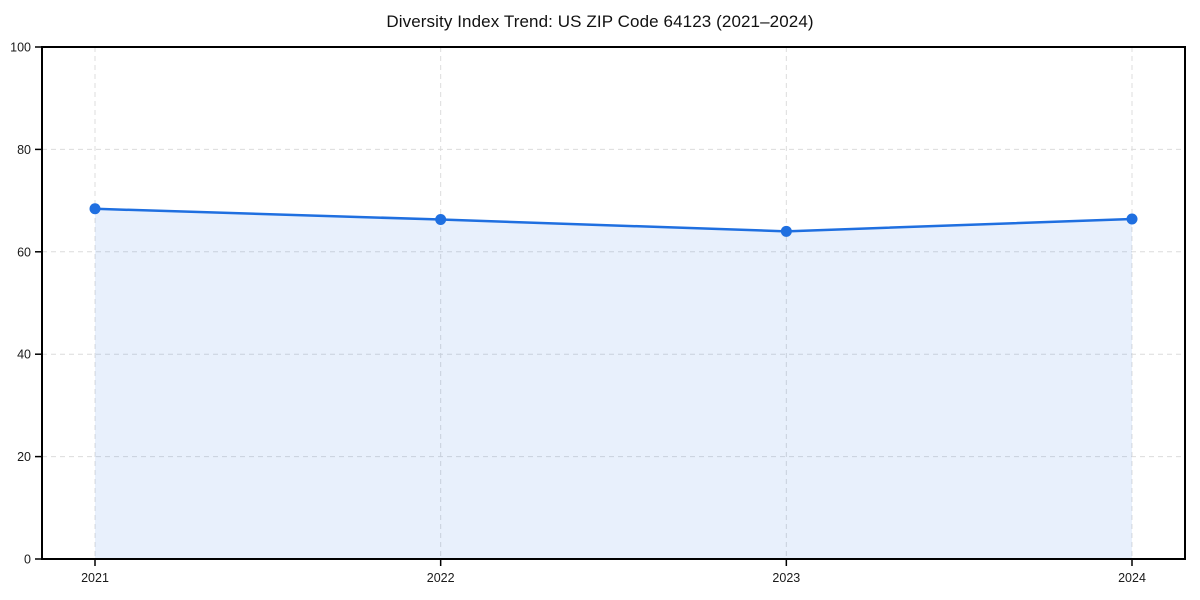 The image size is (1200, 600). Describe the element at coordinates (24, 355) in the screenshot. I see `y-tick-label: 40` at that location.